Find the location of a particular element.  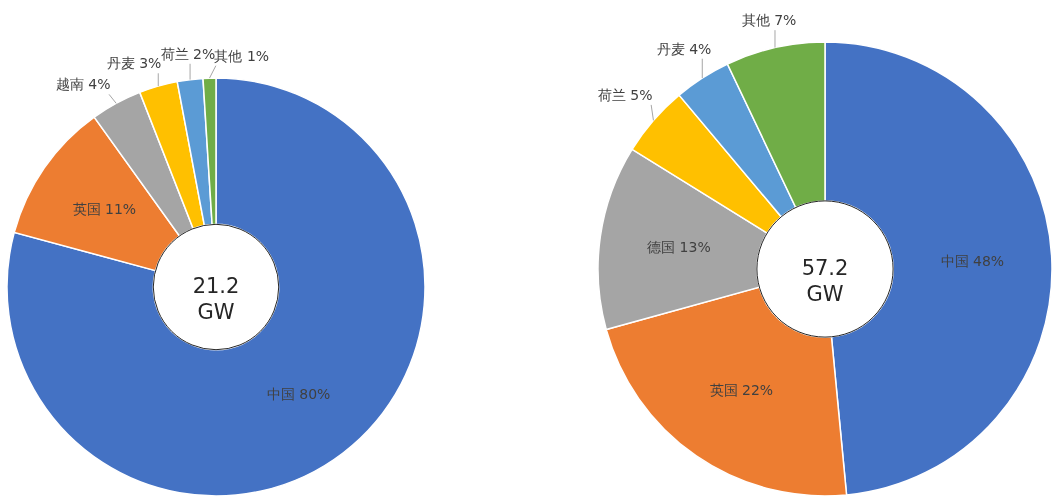

slice-label: 其他 7% is located at coordinates (769, 20).